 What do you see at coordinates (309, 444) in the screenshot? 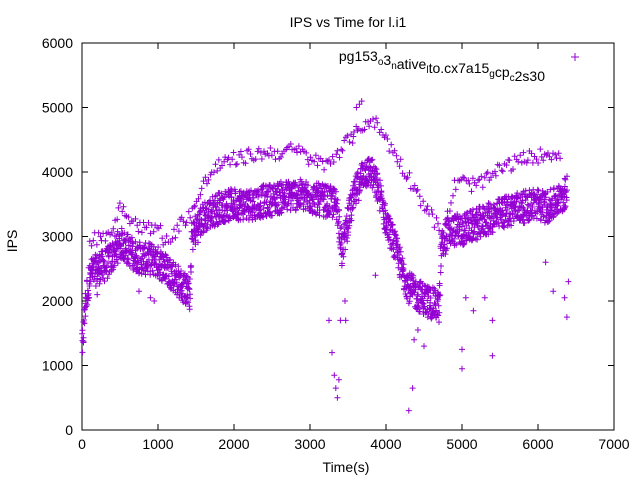
I see `x-tick-label: 3000` at bounding box center [309, 444].